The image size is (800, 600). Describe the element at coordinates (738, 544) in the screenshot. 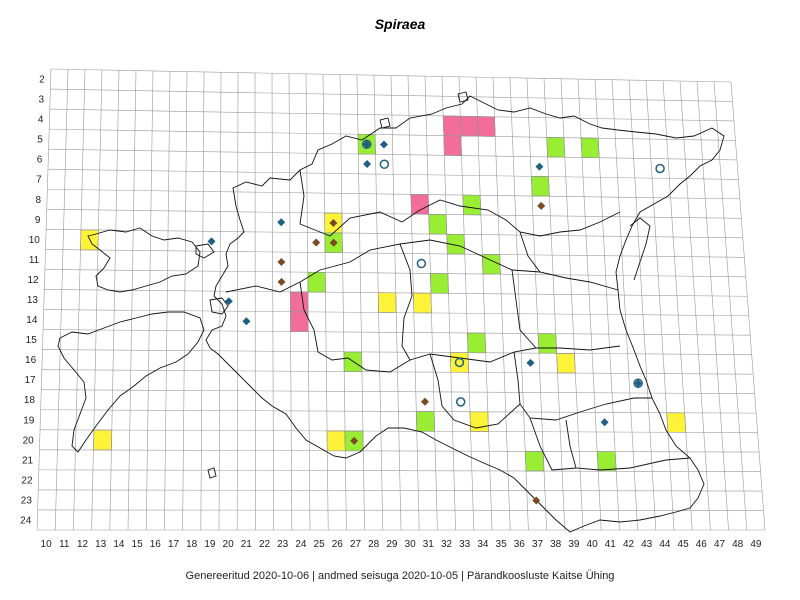

I see `column-label: 48` at that location.